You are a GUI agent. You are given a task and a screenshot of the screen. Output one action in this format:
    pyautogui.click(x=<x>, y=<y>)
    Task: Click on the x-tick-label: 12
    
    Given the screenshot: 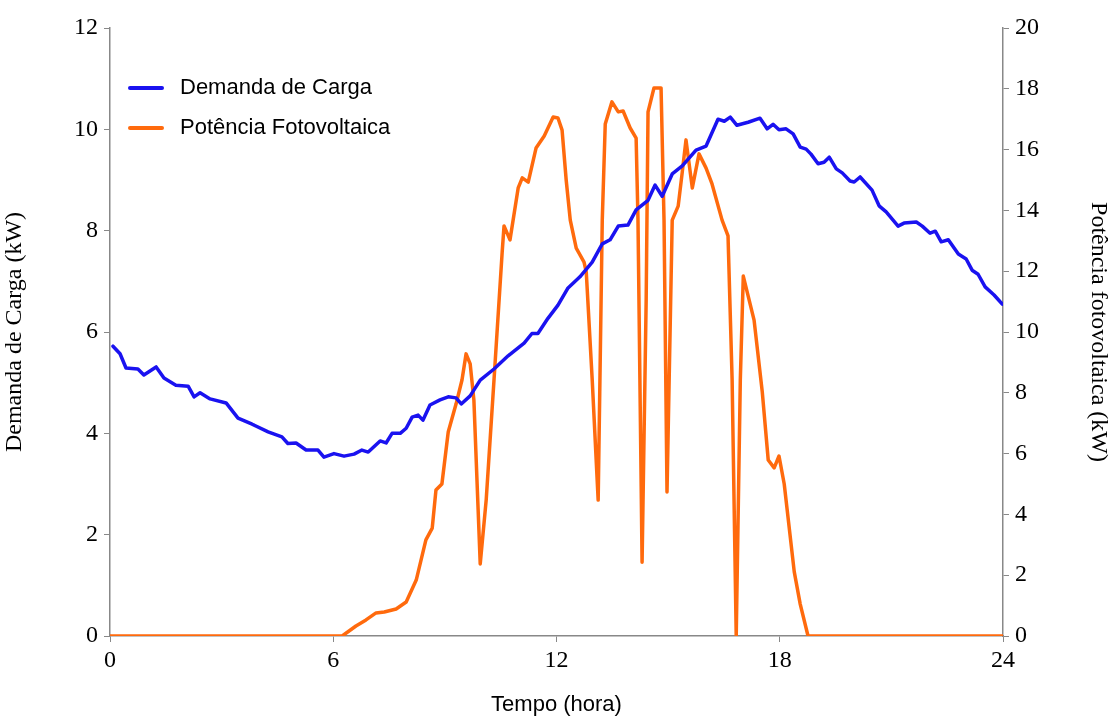 What is the action you would take?
    pyautogui.click(x=556, y=658)
    